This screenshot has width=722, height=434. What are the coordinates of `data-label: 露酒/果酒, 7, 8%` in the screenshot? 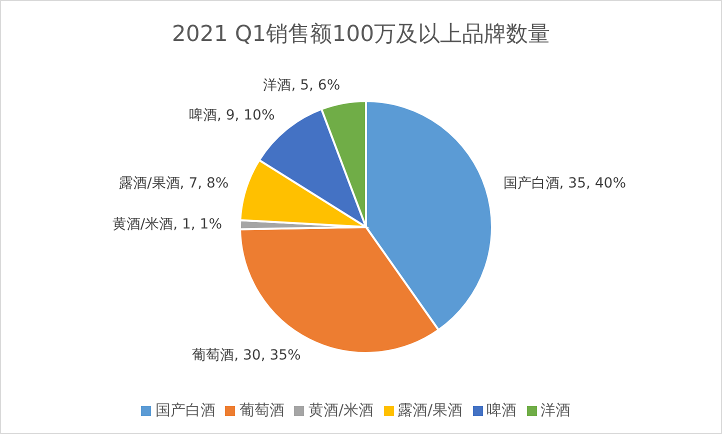 It's located at (174, 183).